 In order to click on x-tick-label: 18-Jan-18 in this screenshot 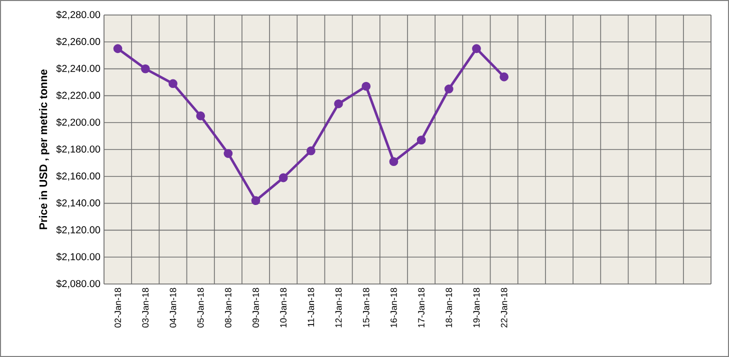, I will do `click(449, 308)`.